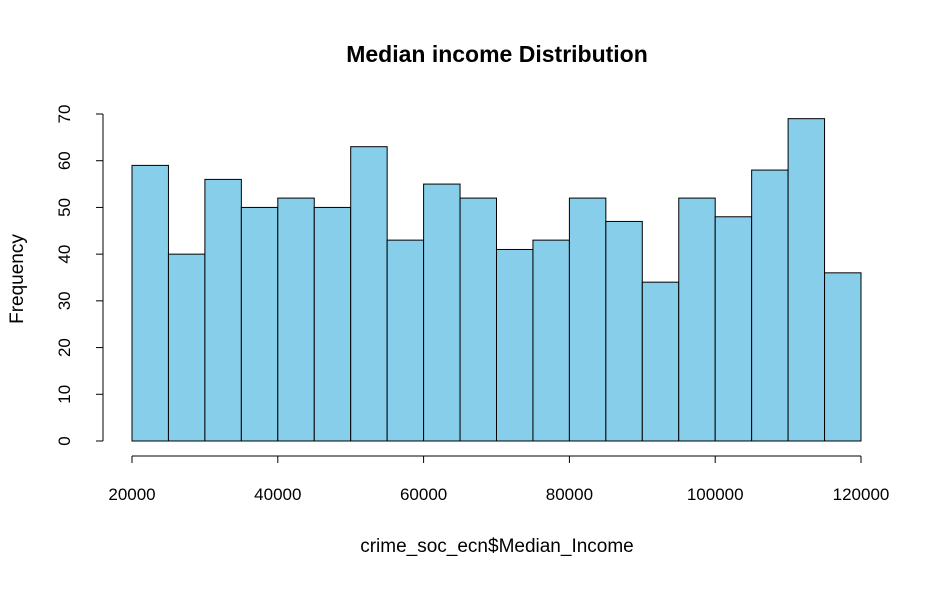 This screenshot has width=944, height=589. Describe the element at coordinates (64, 440) in the screenshot. I see `y-tick-label: 0` at that location.